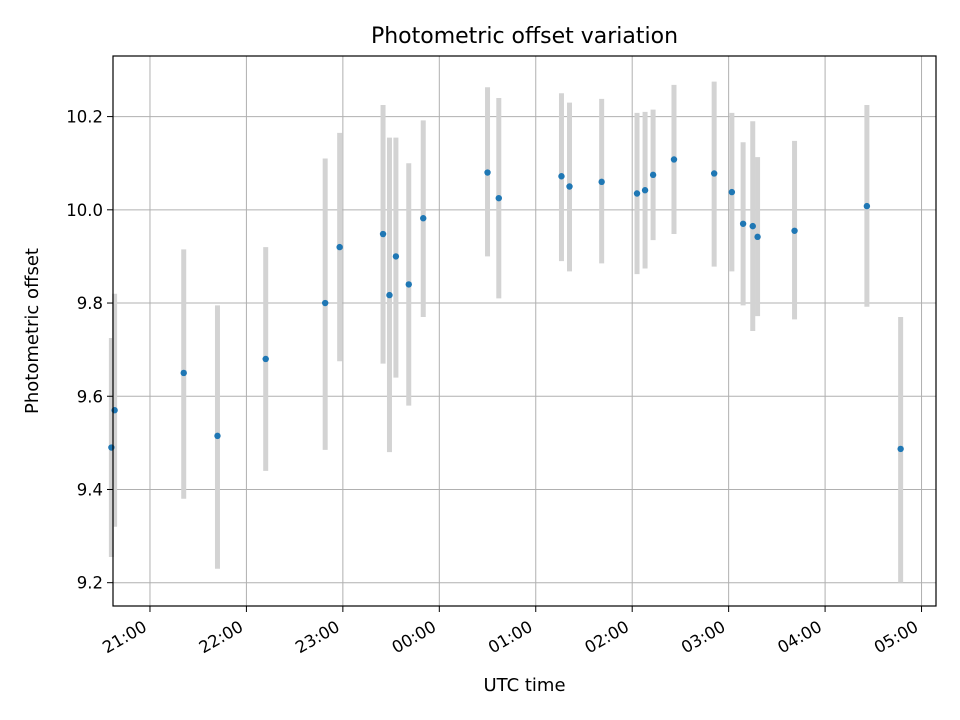  I want to click on y-tick-label: 10.0, so click(84, 210).